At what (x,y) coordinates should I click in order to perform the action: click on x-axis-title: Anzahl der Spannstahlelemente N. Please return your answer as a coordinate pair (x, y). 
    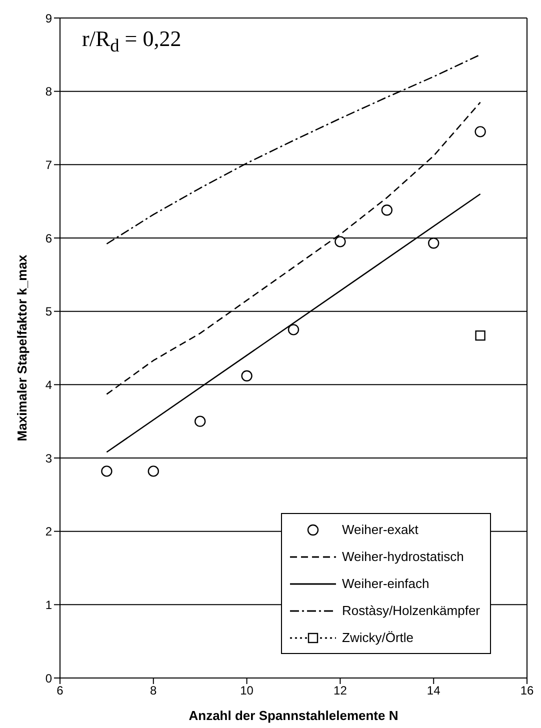
    Looking at the image, I should click on (293, 715).